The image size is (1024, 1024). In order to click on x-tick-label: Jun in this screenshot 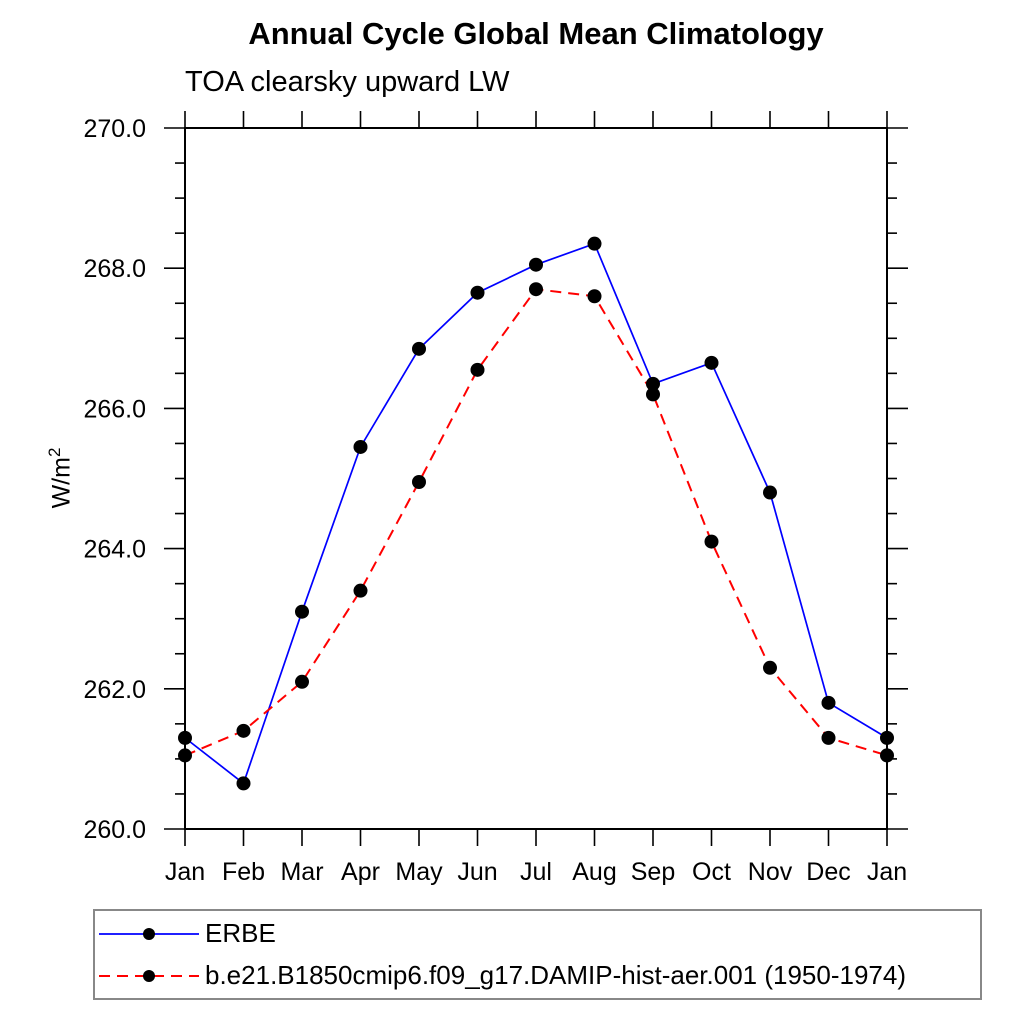, I will do `click(477, 872)`.